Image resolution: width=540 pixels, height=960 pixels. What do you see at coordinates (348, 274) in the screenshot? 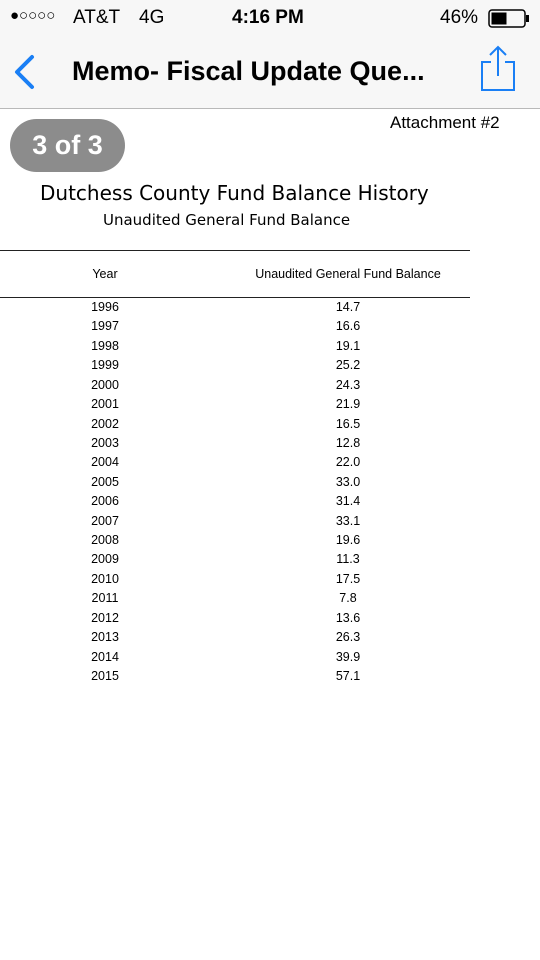
I see `column-header: Unaudited General Fund Balance` at bounding box center [348, 274].